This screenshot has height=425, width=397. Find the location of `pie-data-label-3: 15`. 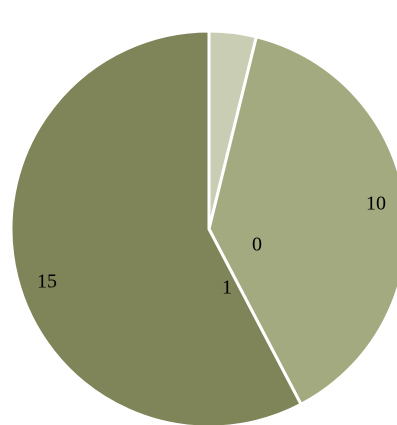

pie-data-label-3: 15 is located at coordinates (47, 282).